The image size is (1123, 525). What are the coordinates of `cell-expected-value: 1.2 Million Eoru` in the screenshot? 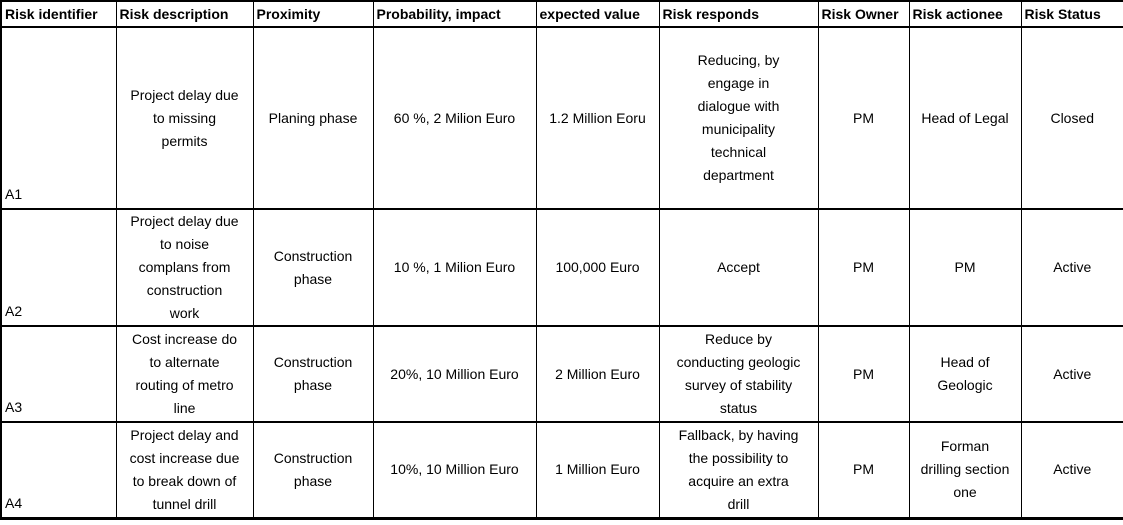 It's located at (597, 118).